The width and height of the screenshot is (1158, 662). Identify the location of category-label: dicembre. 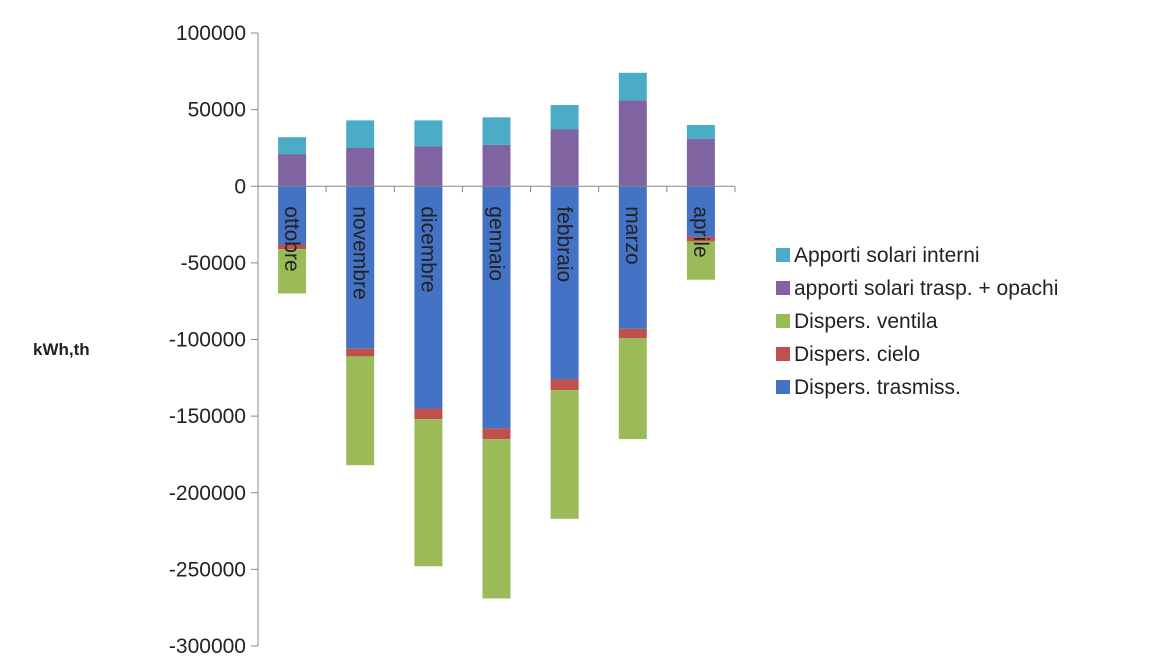
(427, 249).